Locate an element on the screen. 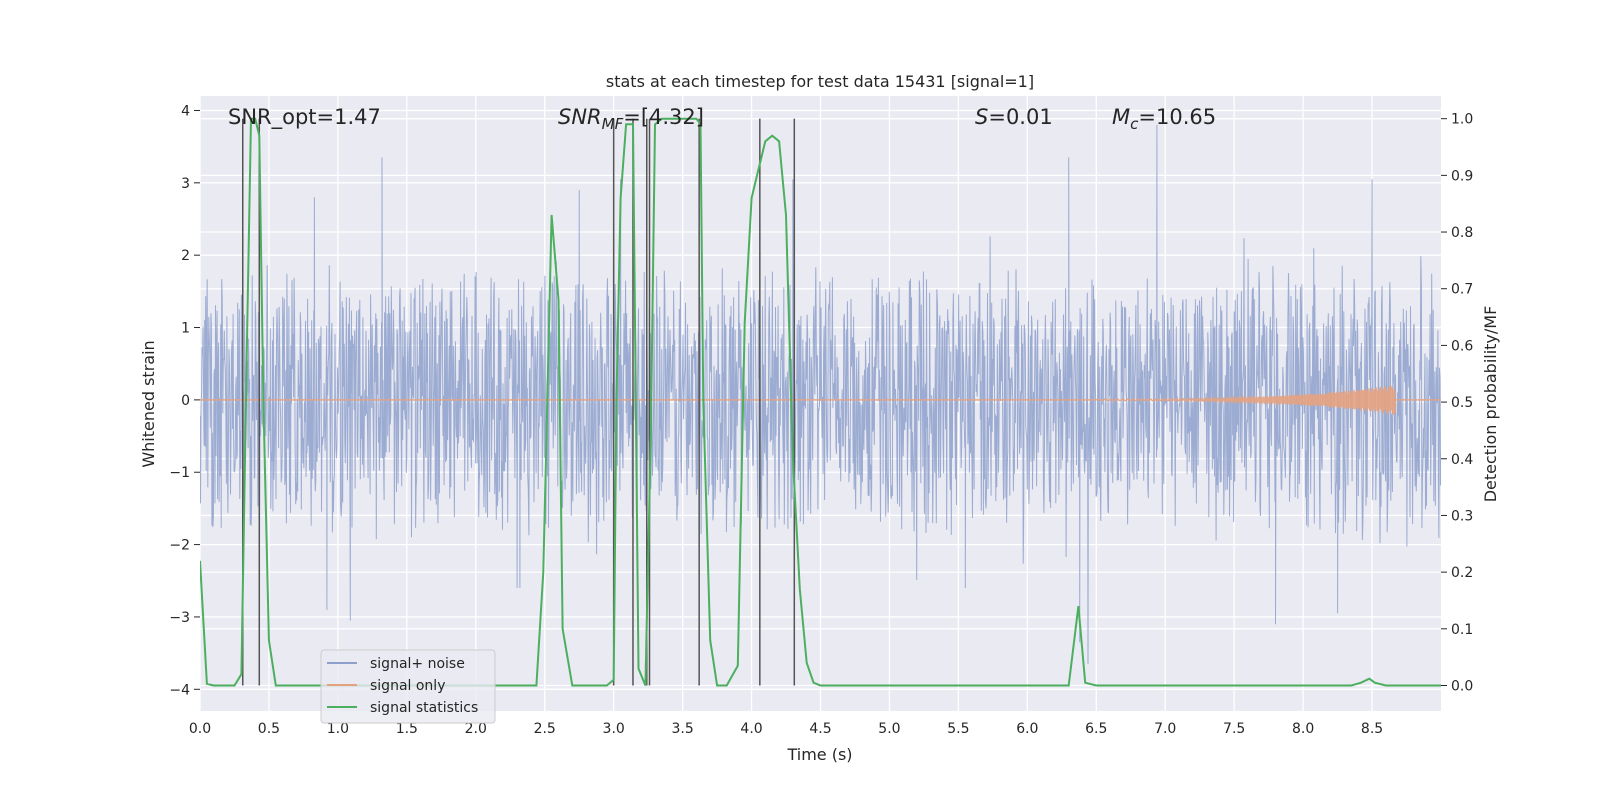  x-tick-label: 5.0 is located at coordinates (889, 729).